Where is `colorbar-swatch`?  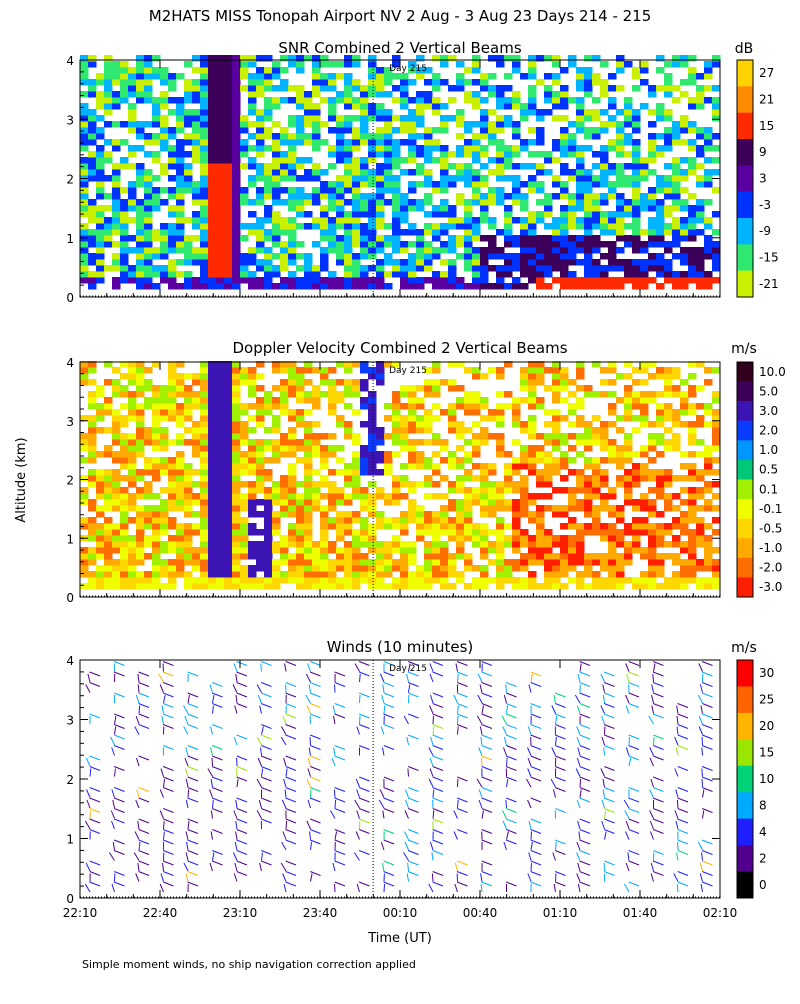
colorbar-swatch is located at coordinates (745, 490).